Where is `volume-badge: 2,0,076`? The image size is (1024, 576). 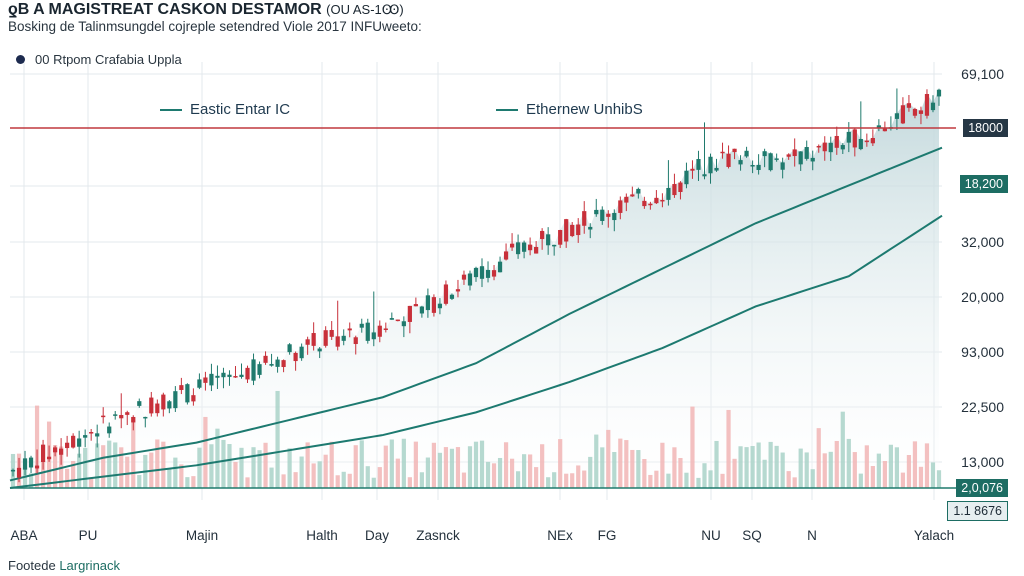
volume-badge: 2,0,076 is located at coordinates (982, 488).